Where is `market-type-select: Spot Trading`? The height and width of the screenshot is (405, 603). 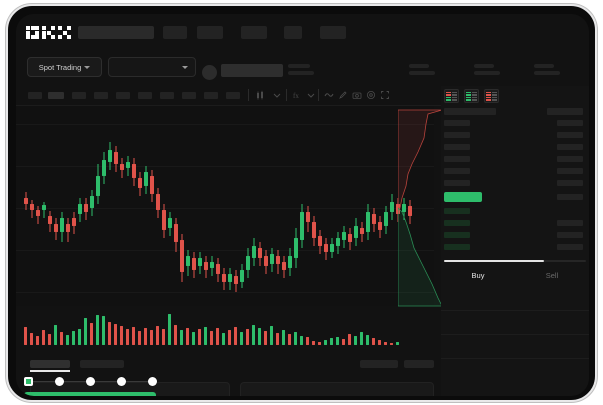
market-type-select: Spot Trading is located at coordinates (64, 67).